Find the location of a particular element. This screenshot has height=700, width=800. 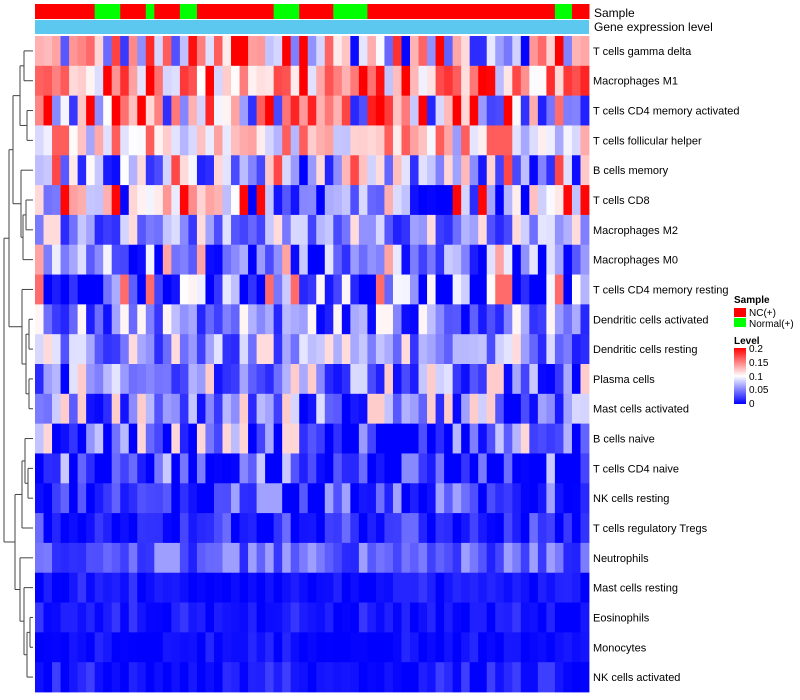

row-dendrogram is located at coordinates (18, 364).